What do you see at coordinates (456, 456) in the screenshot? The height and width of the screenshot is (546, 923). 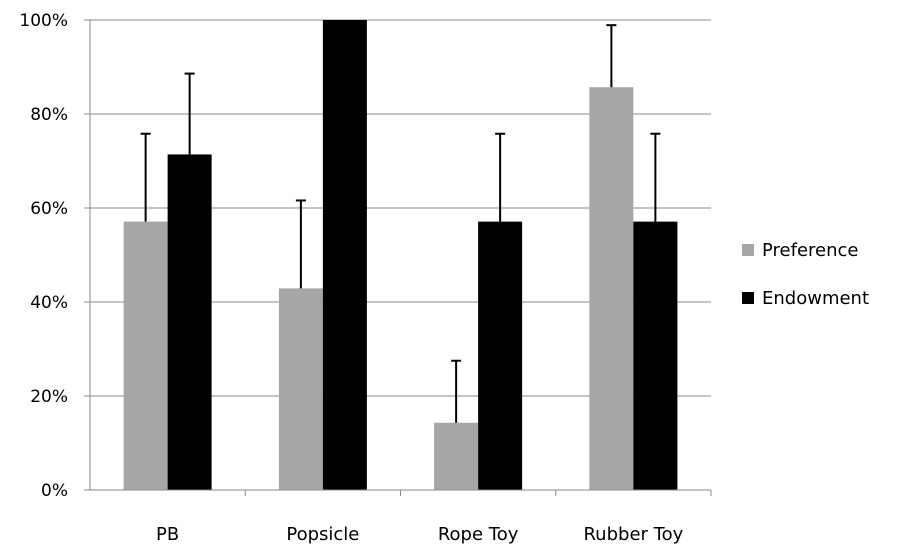 I see `bar-preference-rope-toy` at bounding box center [456, 456].